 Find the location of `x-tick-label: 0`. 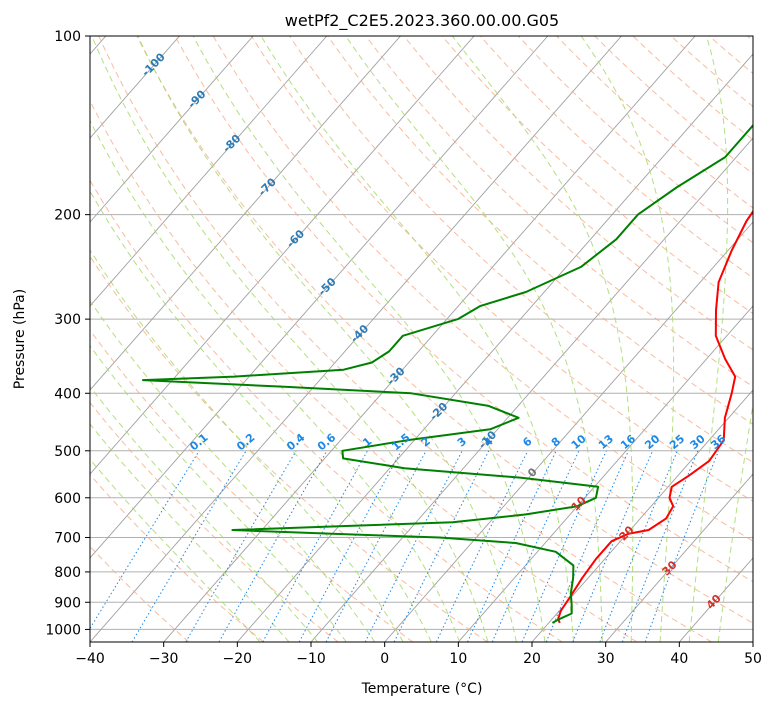

x-tick-label: 0 is located at coordinates (384, 659).